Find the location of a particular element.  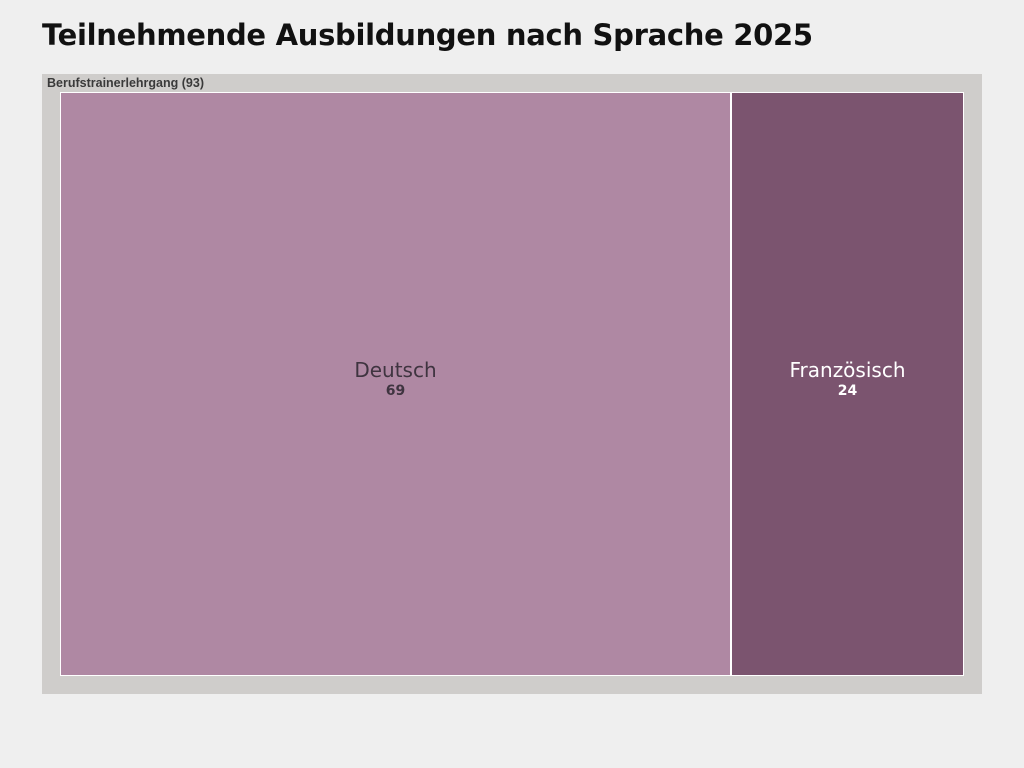

tile-label-group: Französisch 24 is located at coordinates (847, 380).